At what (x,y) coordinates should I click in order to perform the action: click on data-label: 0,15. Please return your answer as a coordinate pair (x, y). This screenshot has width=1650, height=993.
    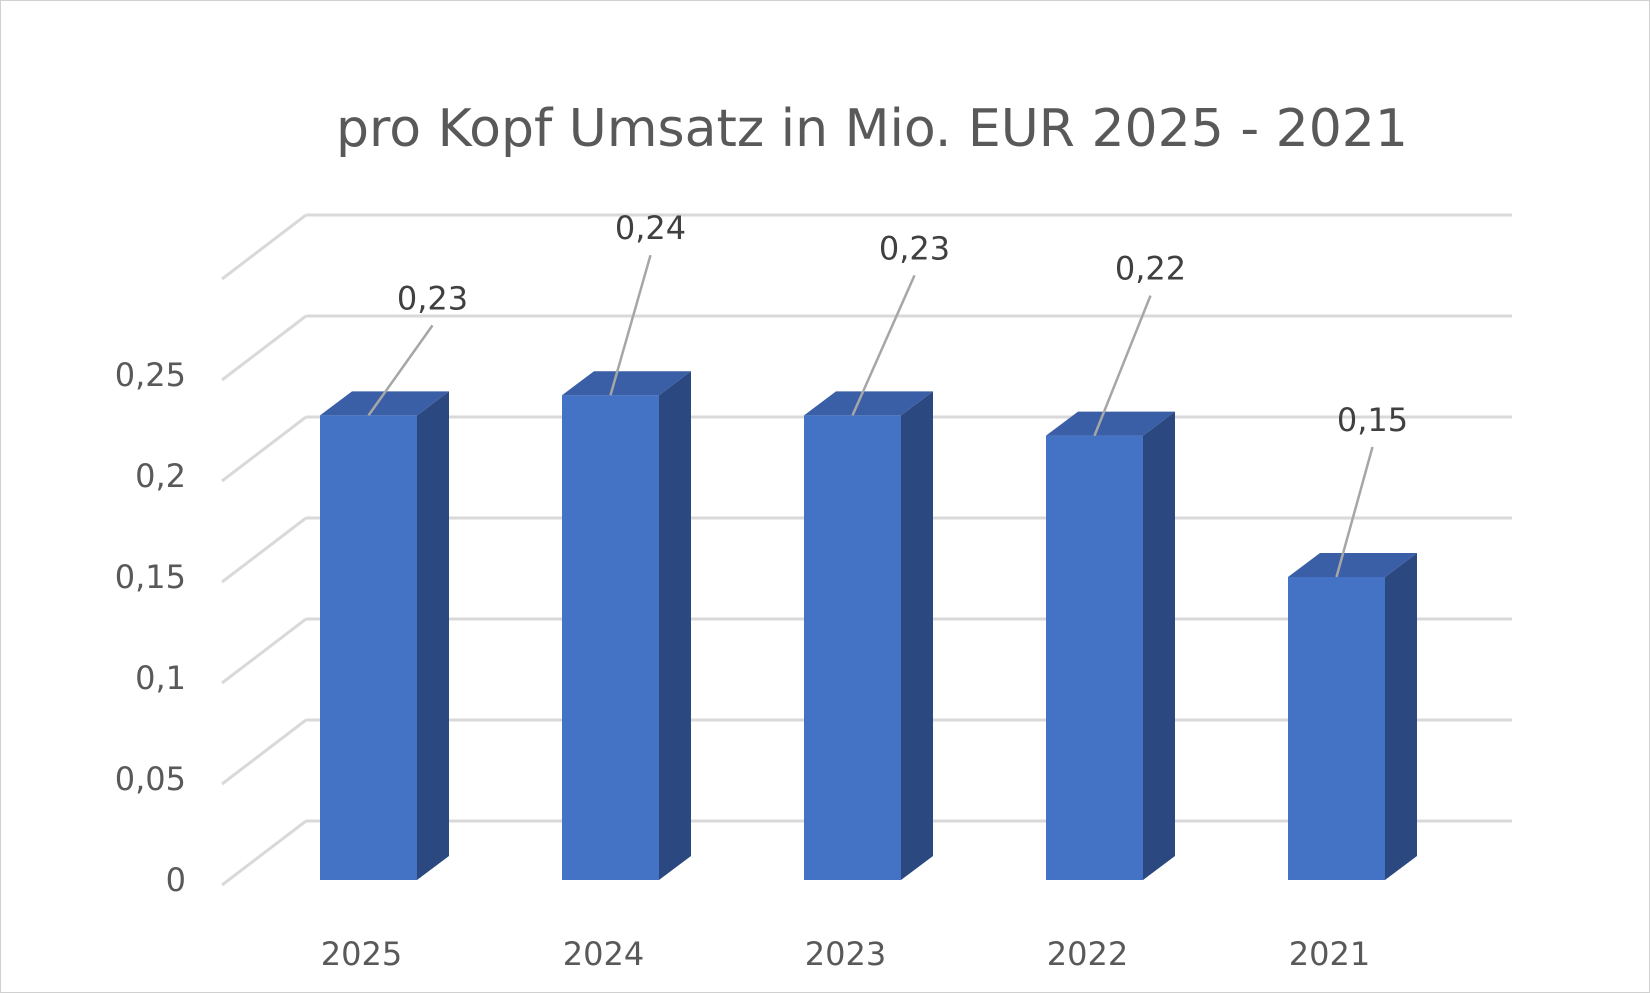
    Looking at the image, I should click on (1372, 420).